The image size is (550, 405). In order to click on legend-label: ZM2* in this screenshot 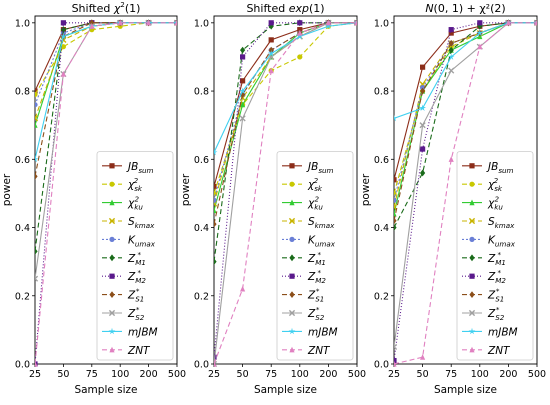, I will do `click(496, 276)`.